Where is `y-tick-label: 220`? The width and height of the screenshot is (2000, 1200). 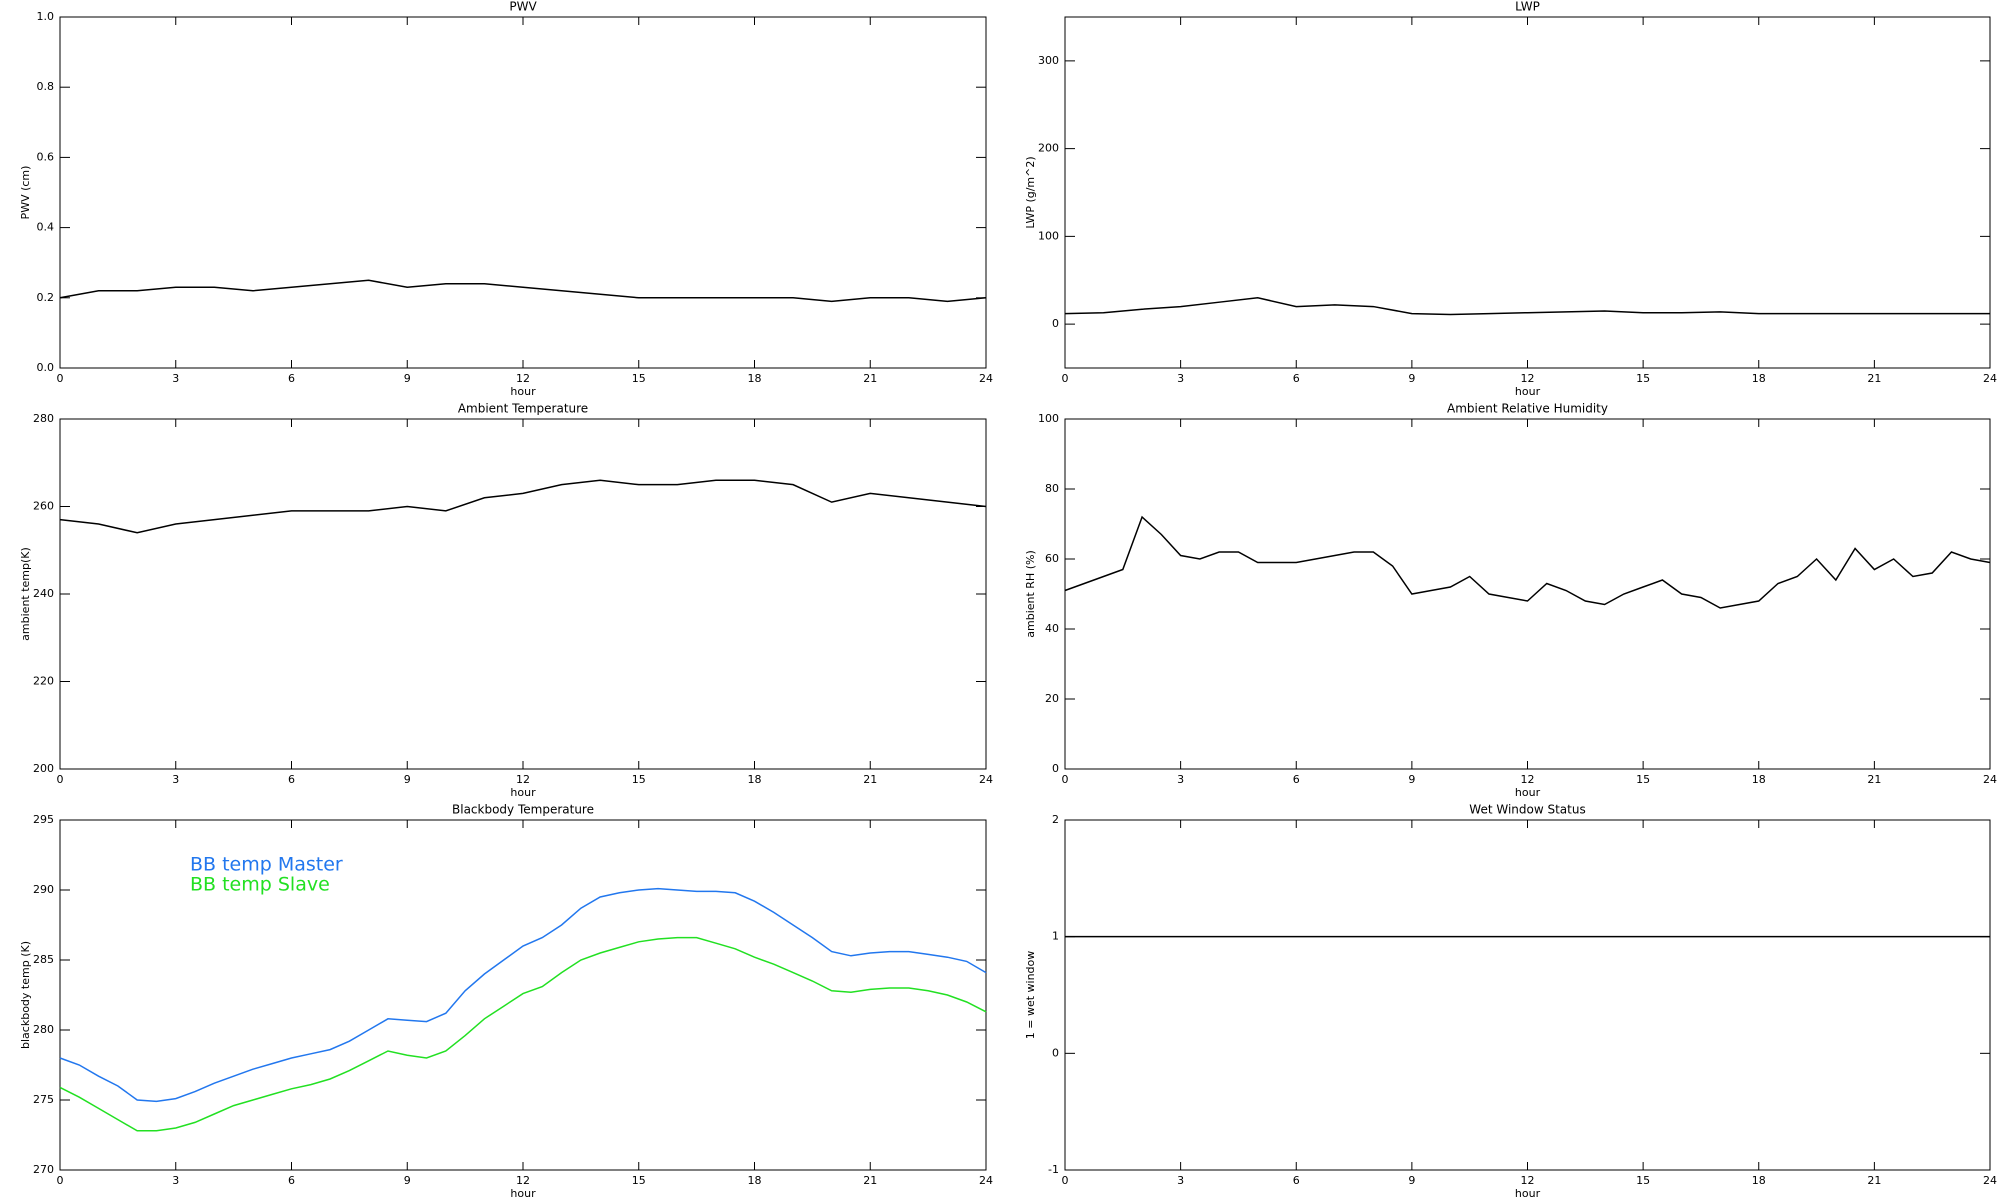 y-tick-label: 220 is located at coordinates (43, 681).